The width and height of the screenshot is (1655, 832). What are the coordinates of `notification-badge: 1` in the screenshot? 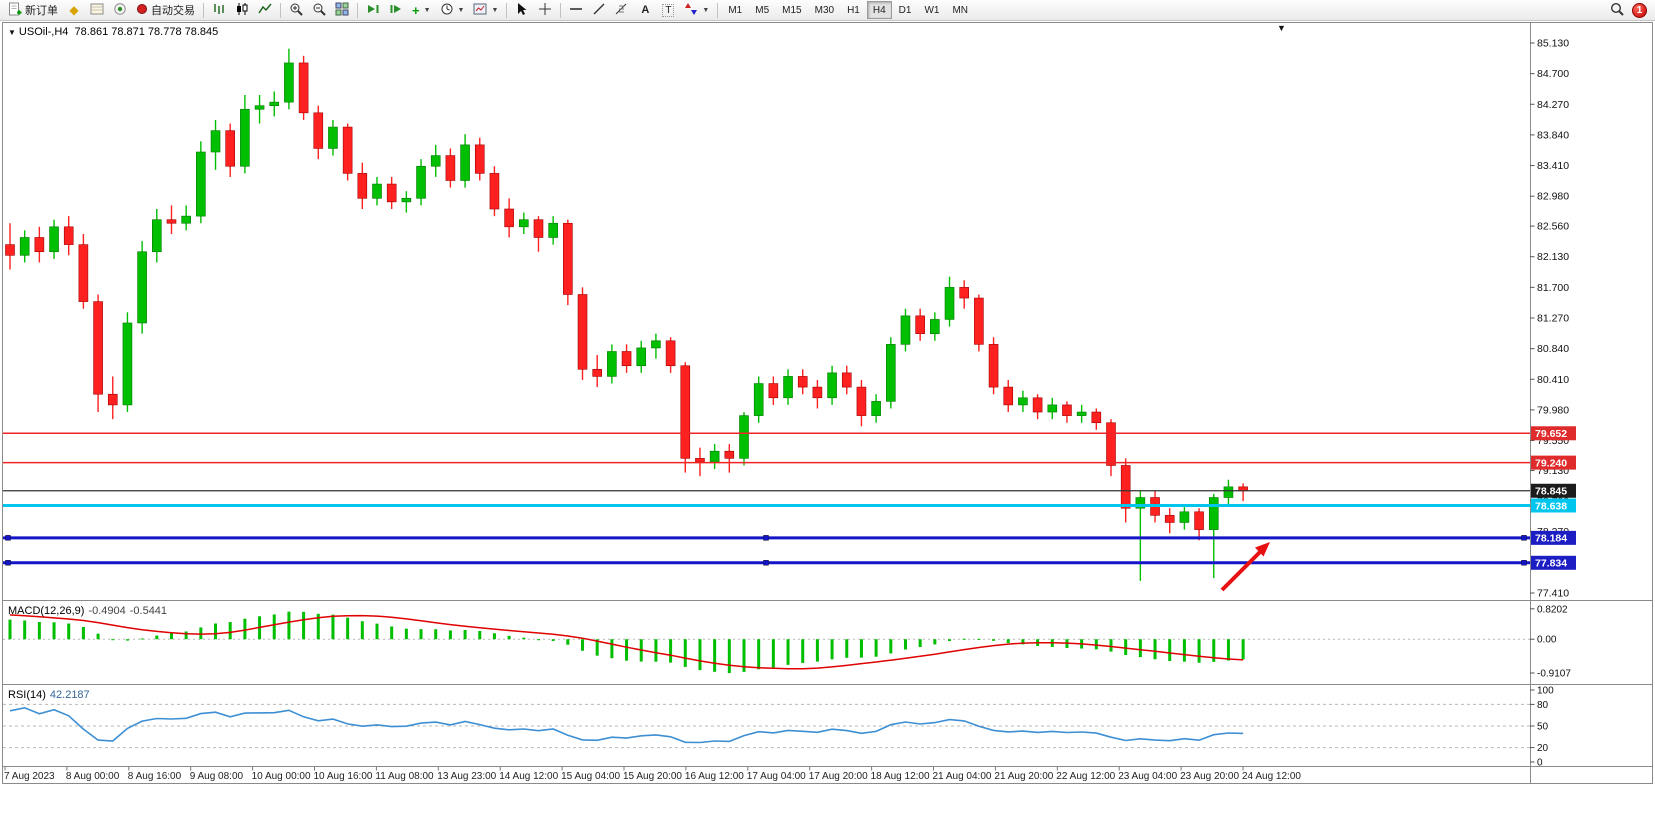 It's located at (1639, 10).